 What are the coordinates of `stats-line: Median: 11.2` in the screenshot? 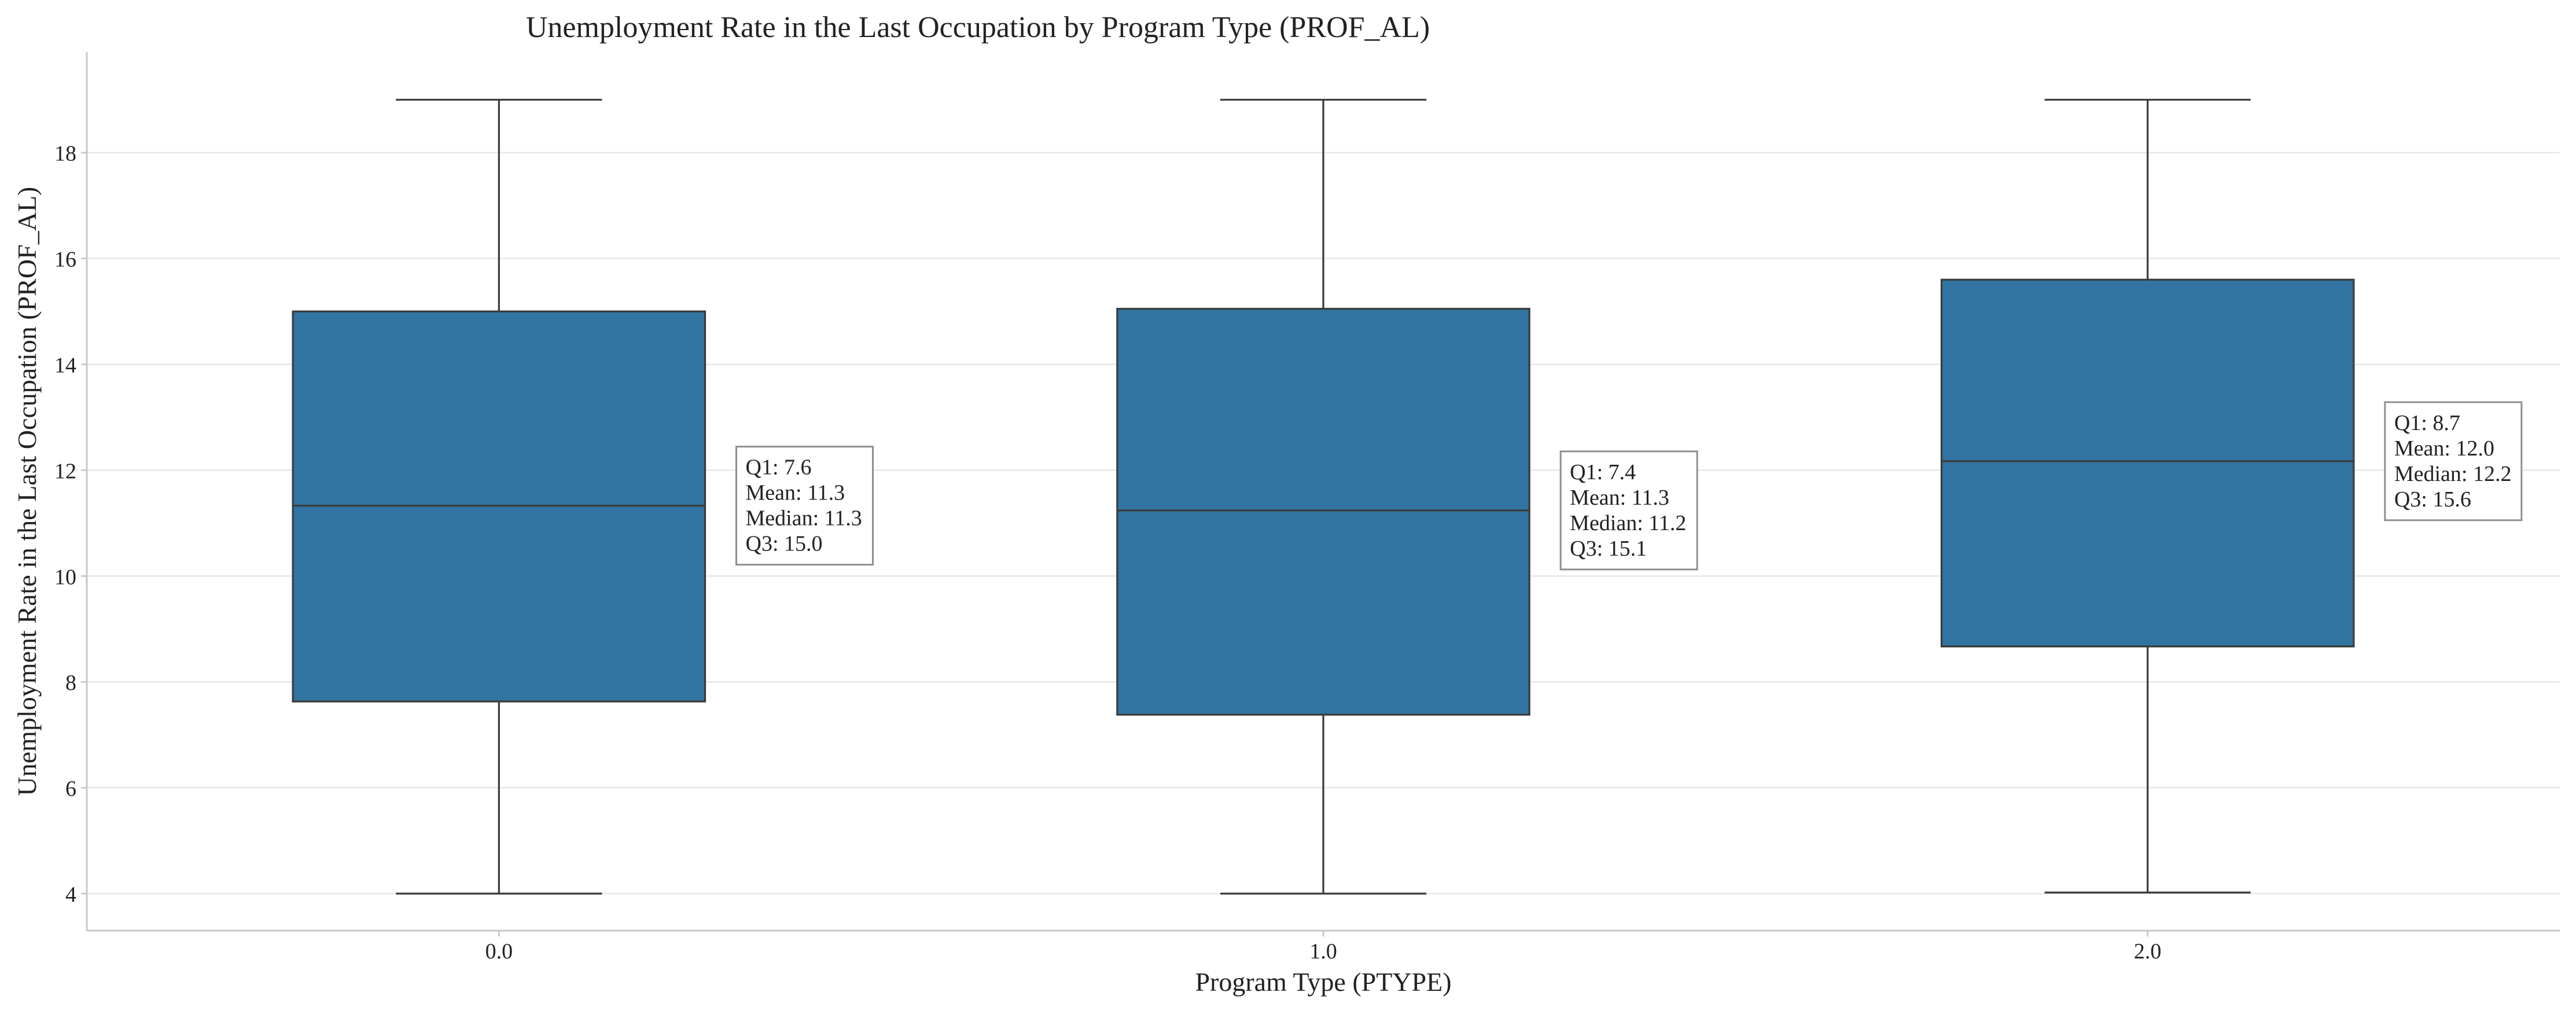 It's located at (1628, 523).